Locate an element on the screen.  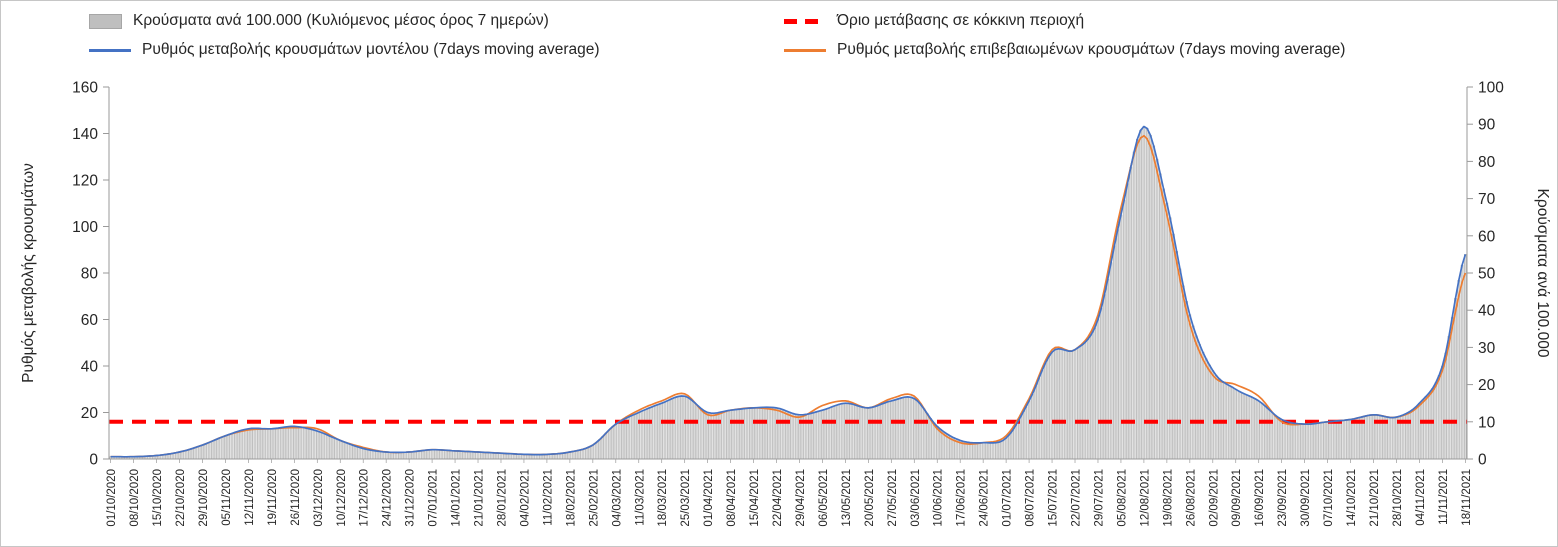
svg-text: 01/04/2021 is located at coordinates (709, 498).